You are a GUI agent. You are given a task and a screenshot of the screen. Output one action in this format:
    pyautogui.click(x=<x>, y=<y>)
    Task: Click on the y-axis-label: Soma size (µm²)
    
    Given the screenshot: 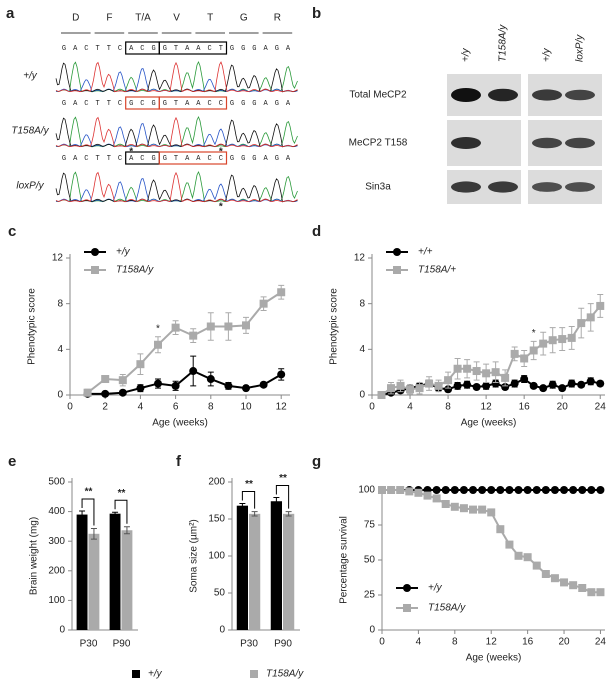 What is the action you would take?
    pyautogui.click(x=194, y=556)
    